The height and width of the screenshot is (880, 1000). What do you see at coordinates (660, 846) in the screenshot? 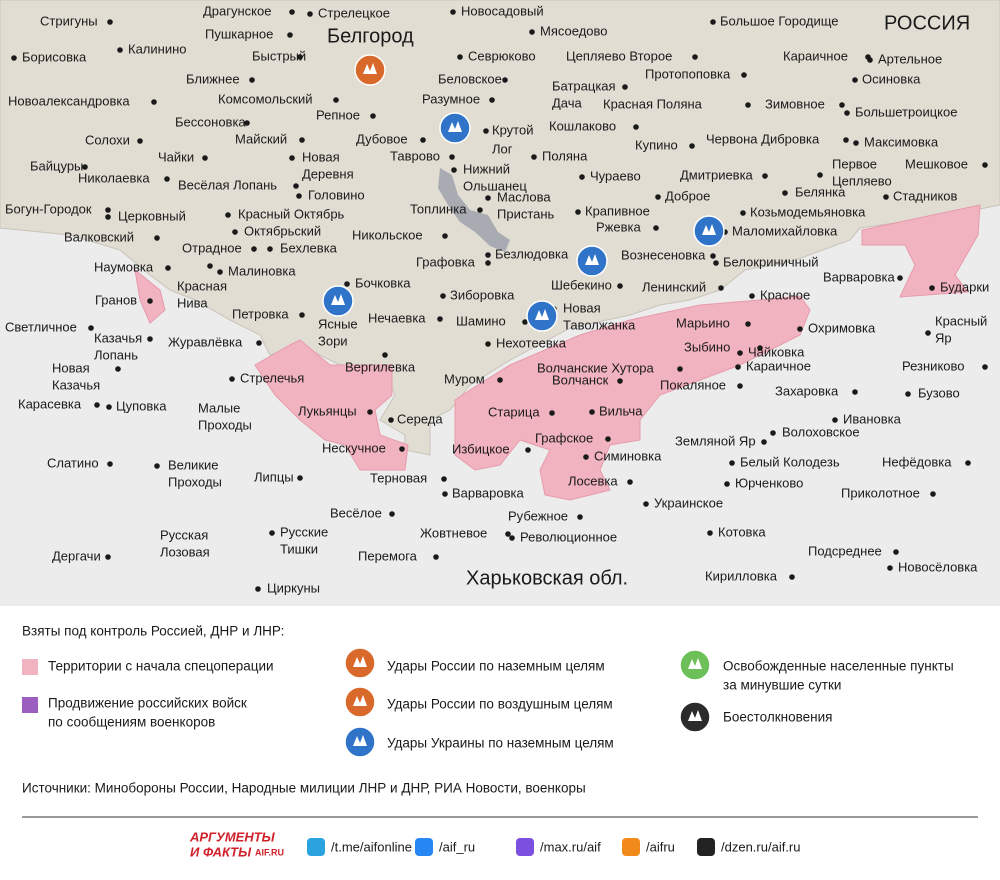
I see `social-link: /aifru` at bounding box center [660, 846].